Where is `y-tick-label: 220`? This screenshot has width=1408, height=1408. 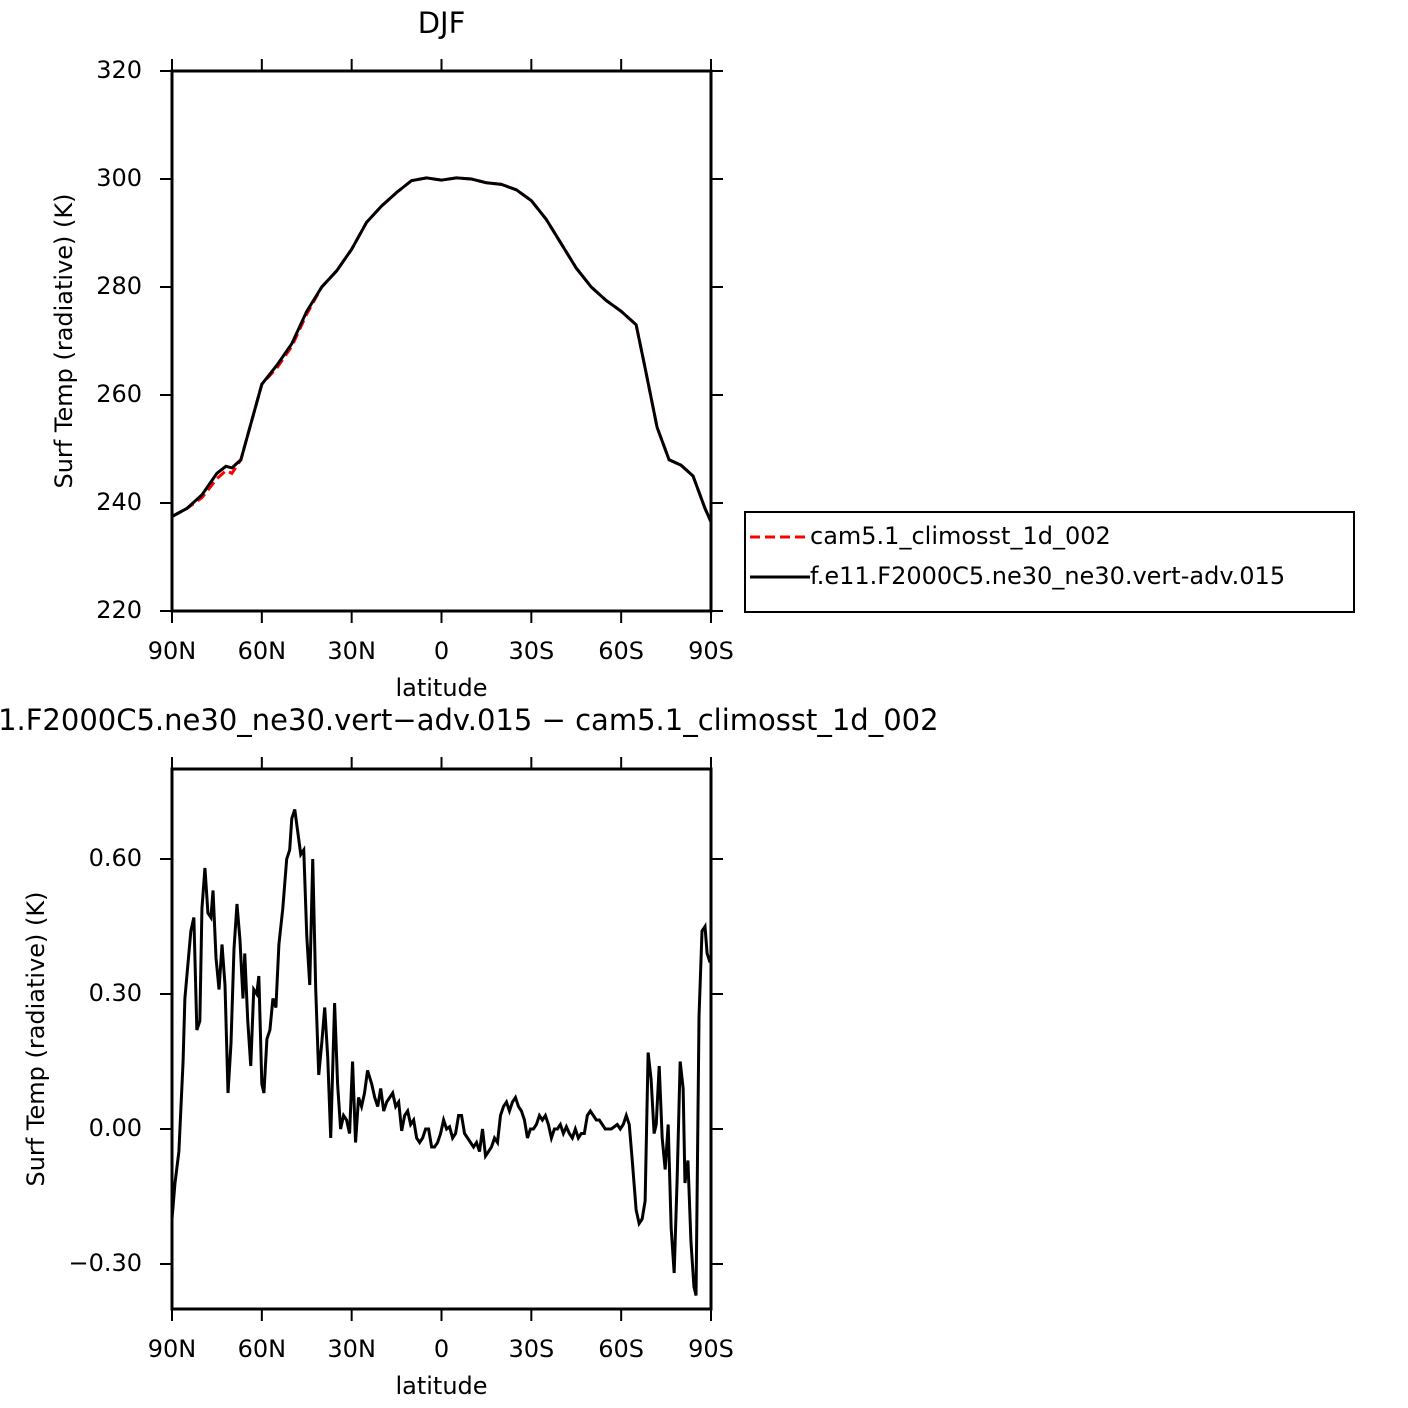
y-tick-label: 220 is located at coordinates (119, 610).